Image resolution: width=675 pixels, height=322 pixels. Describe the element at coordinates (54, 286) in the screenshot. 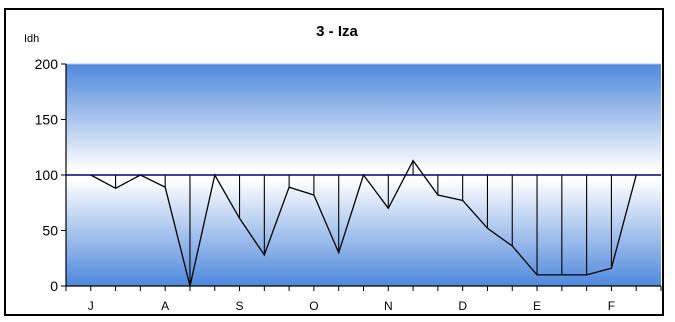

I see `y-tick-label: 0` at that location.